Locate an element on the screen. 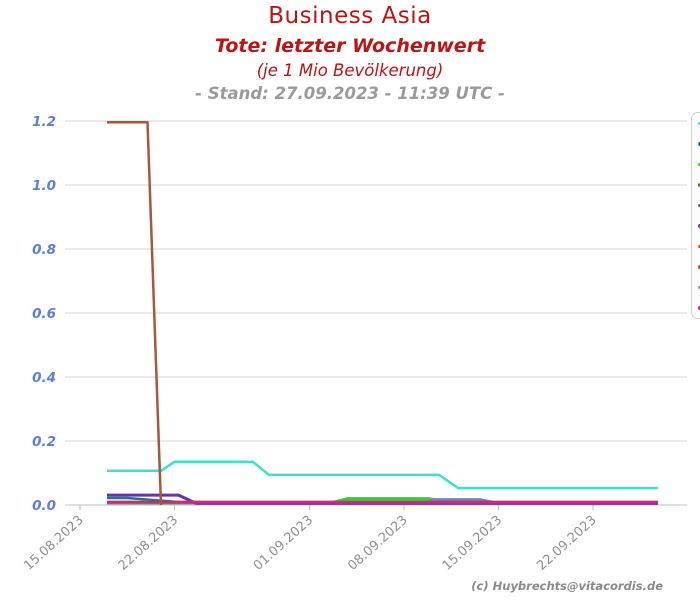  y-axis-tick-label: 1.2 is located at coordinates (44, 122).